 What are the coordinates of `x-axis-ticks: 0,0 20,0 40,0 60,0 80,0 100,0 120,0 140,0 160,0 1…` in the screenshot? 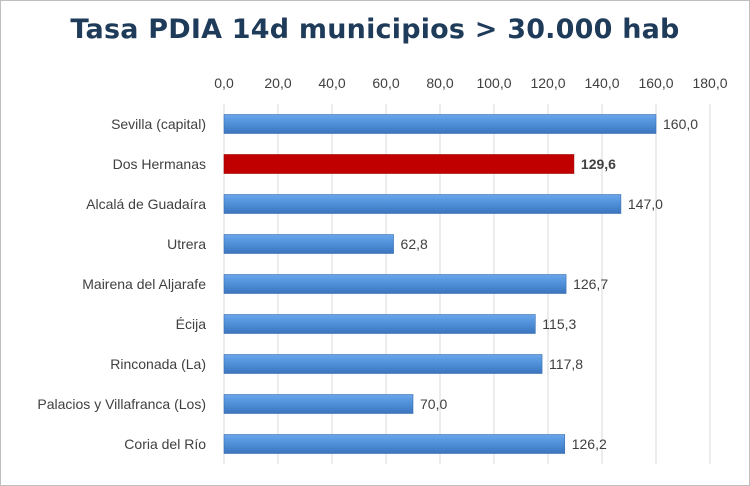 It's located at (470, 83).